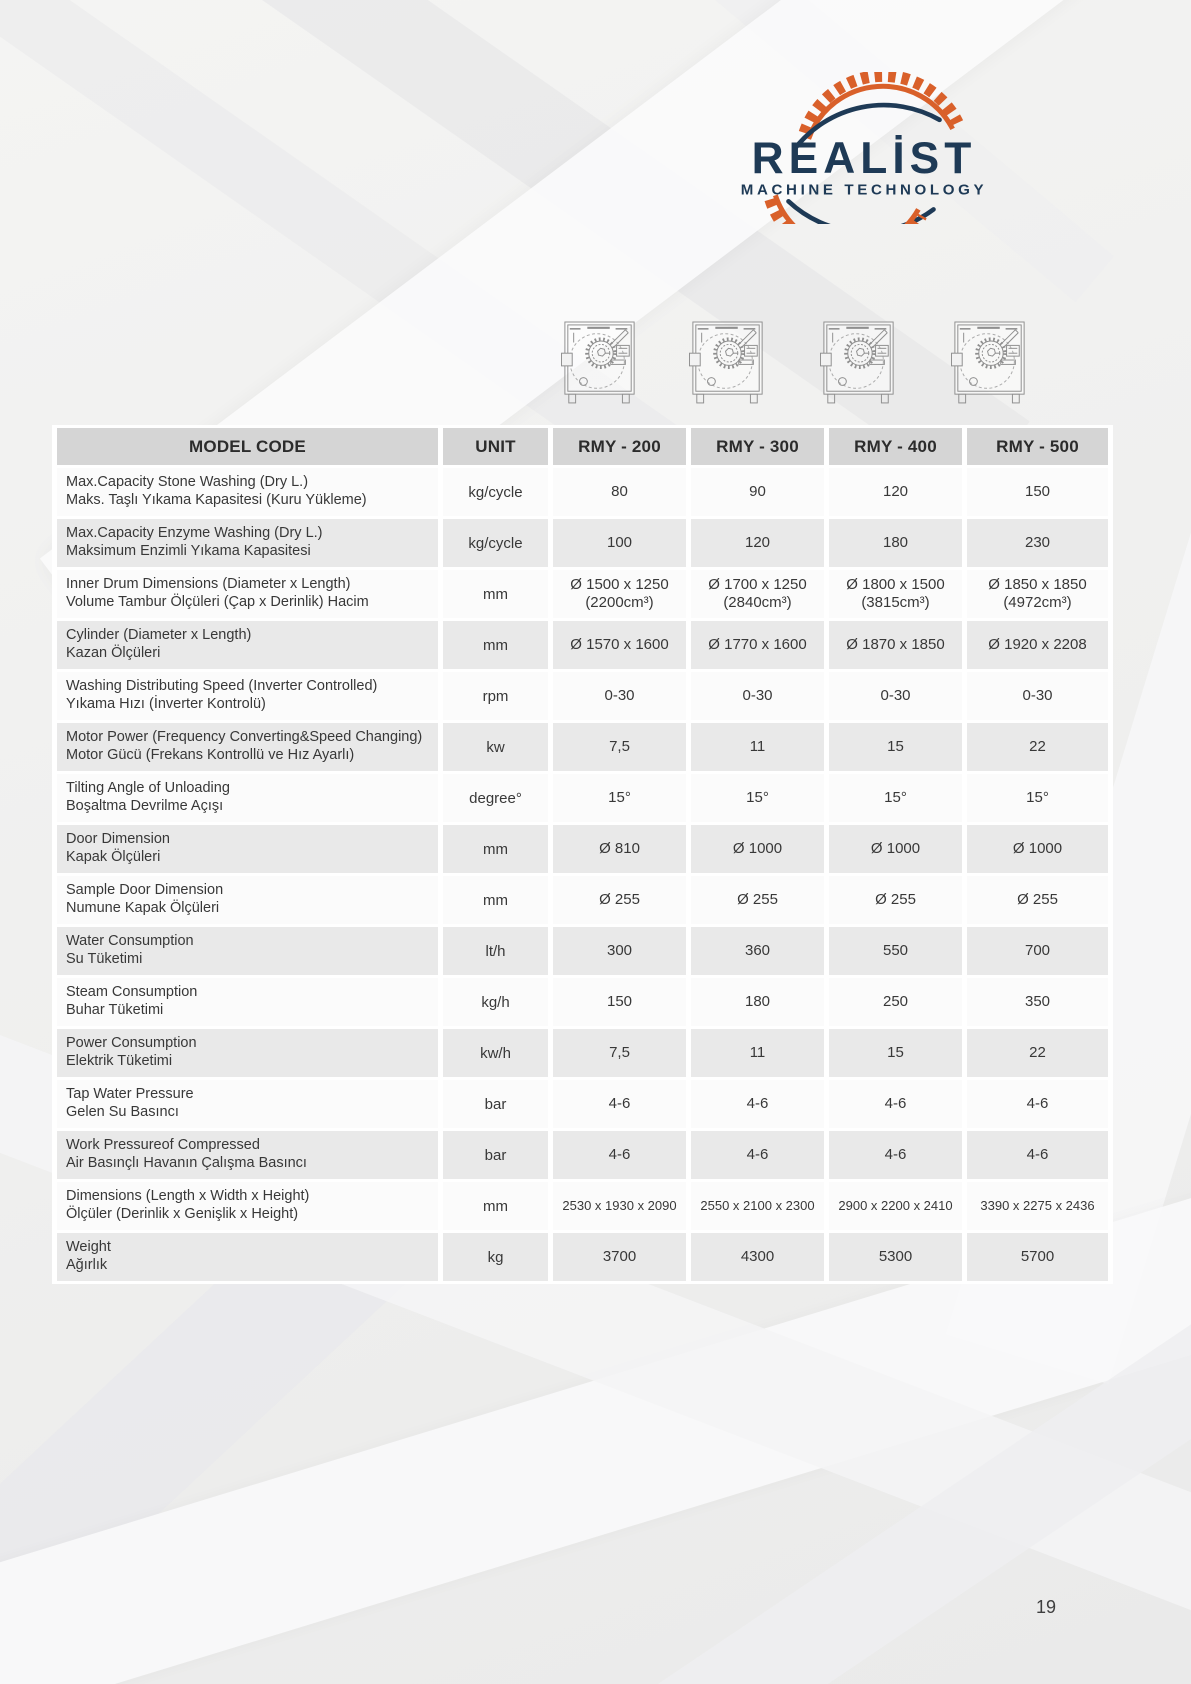  I want to click on spec-value: 700, so click(1037, 951).